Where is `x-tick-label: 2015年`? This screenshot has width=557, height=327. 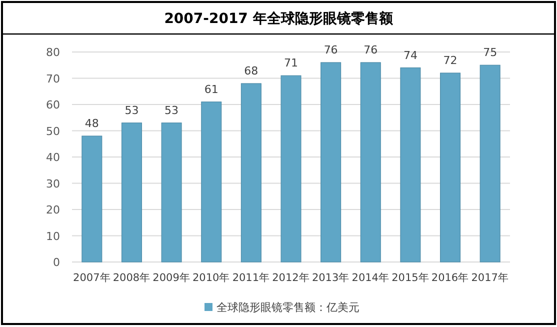
x-tick-label: 2015年 is located at coordinates (411, 278).